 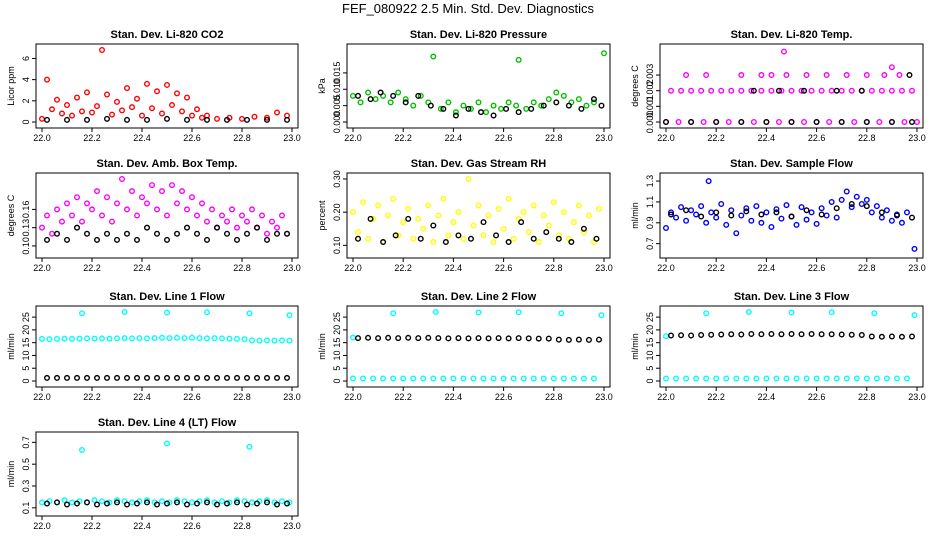 What do you see at coordinates (26, 100) in the screenshot?
I see `y-tick-label: 2` at bounding box center [26, 100].